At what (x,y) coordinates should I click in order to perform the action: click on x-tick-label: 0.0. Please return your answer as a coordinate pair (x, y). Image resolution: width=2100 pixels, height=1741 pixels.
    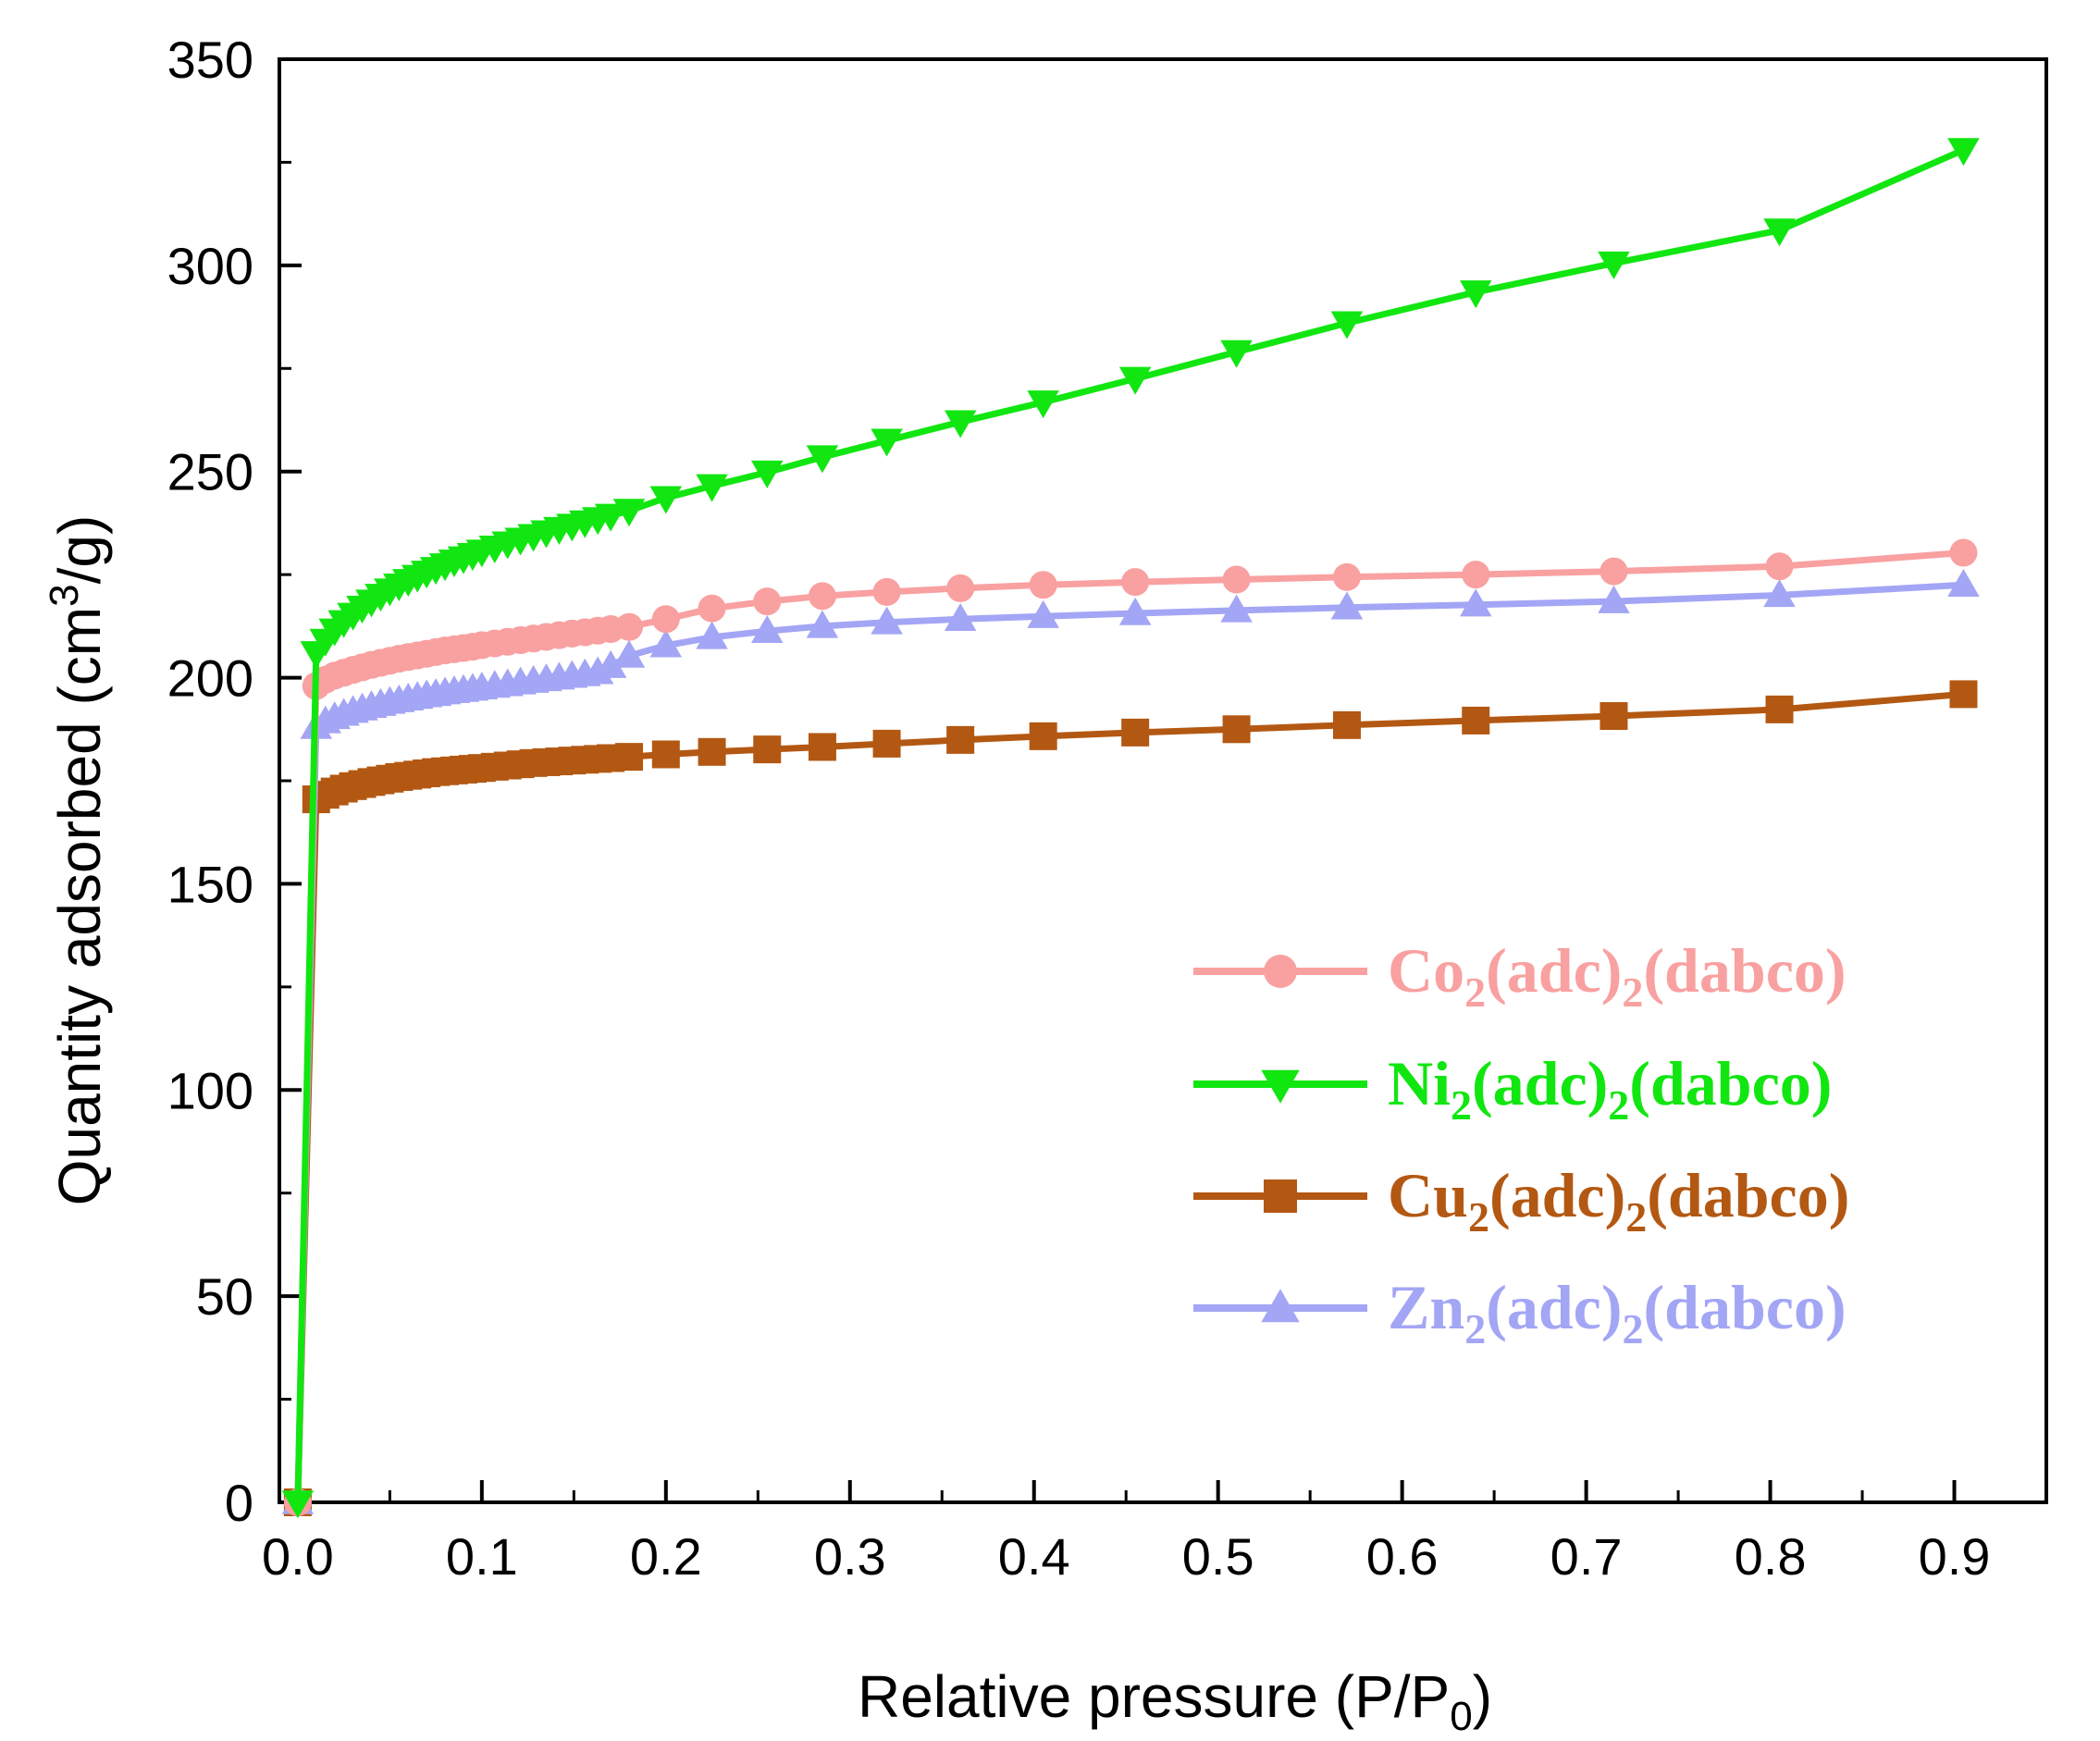
    Looking at the image, I should click on (298, 1556).